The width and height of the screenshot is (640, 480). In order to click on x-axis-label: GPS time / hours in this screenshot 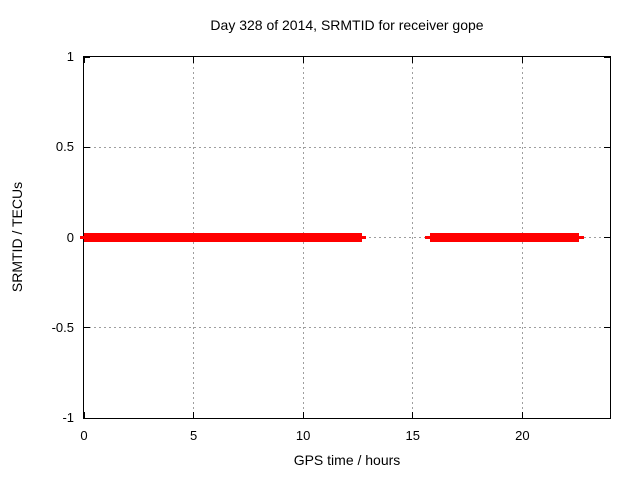, I will do `click(347, 460)`.